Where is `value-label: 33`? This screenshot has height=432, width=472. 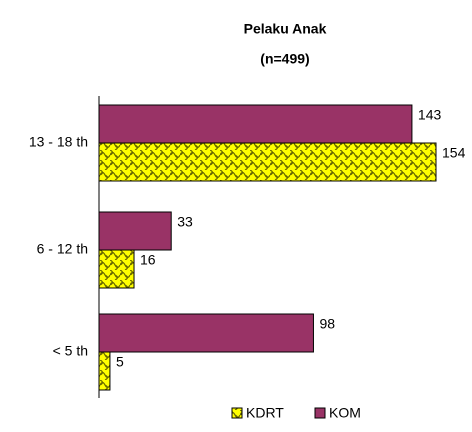 value-label: 33 is located at coordinates (185, 222).